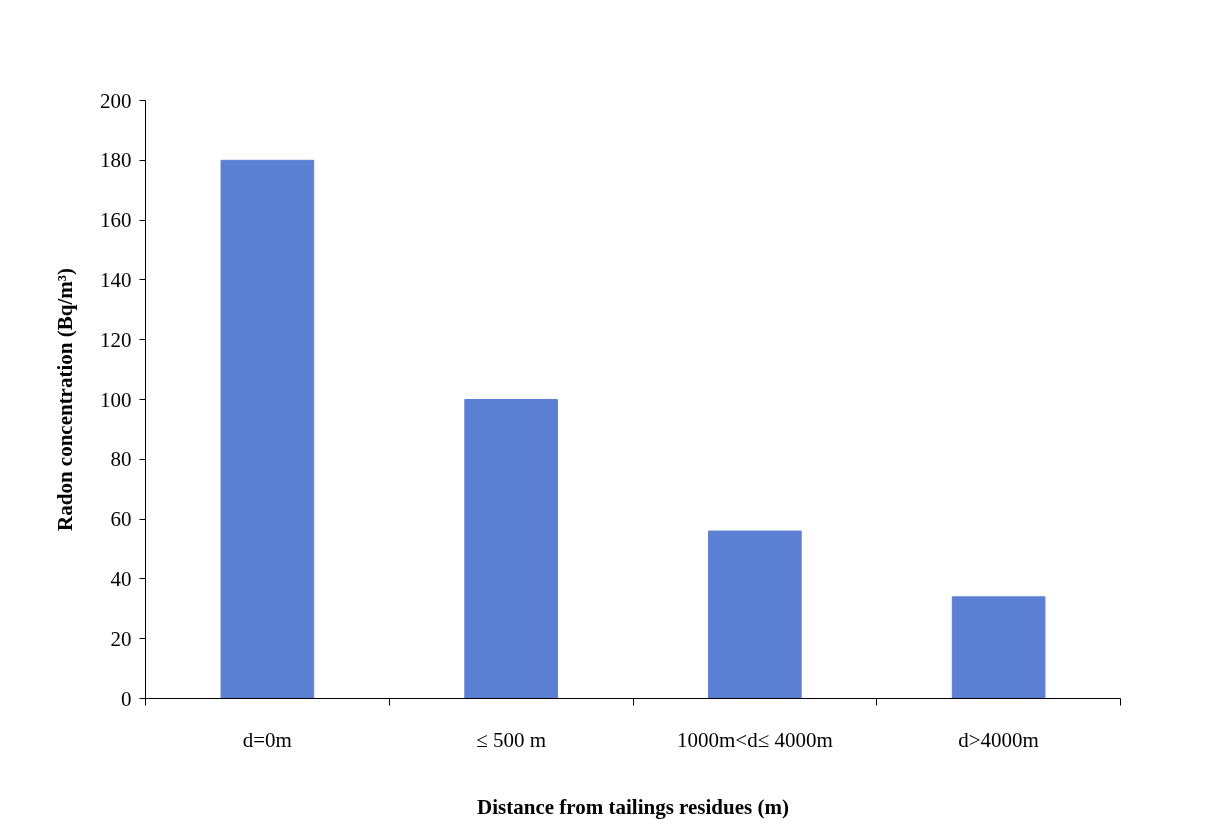 Image resolution: width=1205 pixels, height=831 pixels. Describe the element at coordinates (121, 638) in the screenshot. I see `y-tick-label: 20` at that location.